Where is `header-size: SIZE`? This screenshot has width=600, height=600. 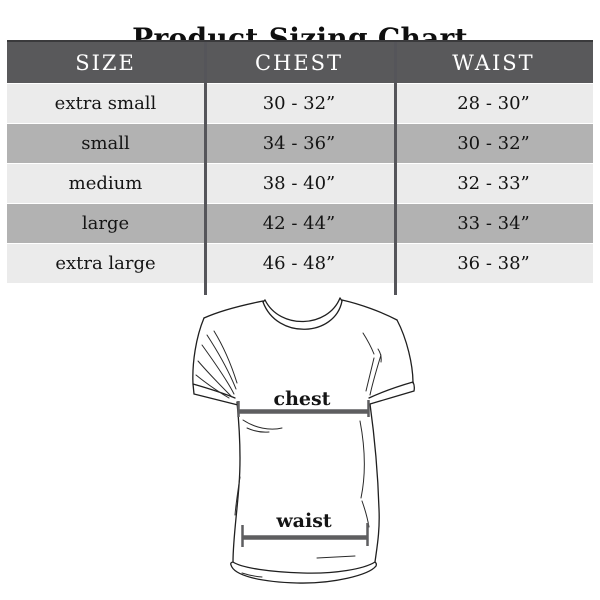 header-size: SIZE is located at coordinates (105, 62).